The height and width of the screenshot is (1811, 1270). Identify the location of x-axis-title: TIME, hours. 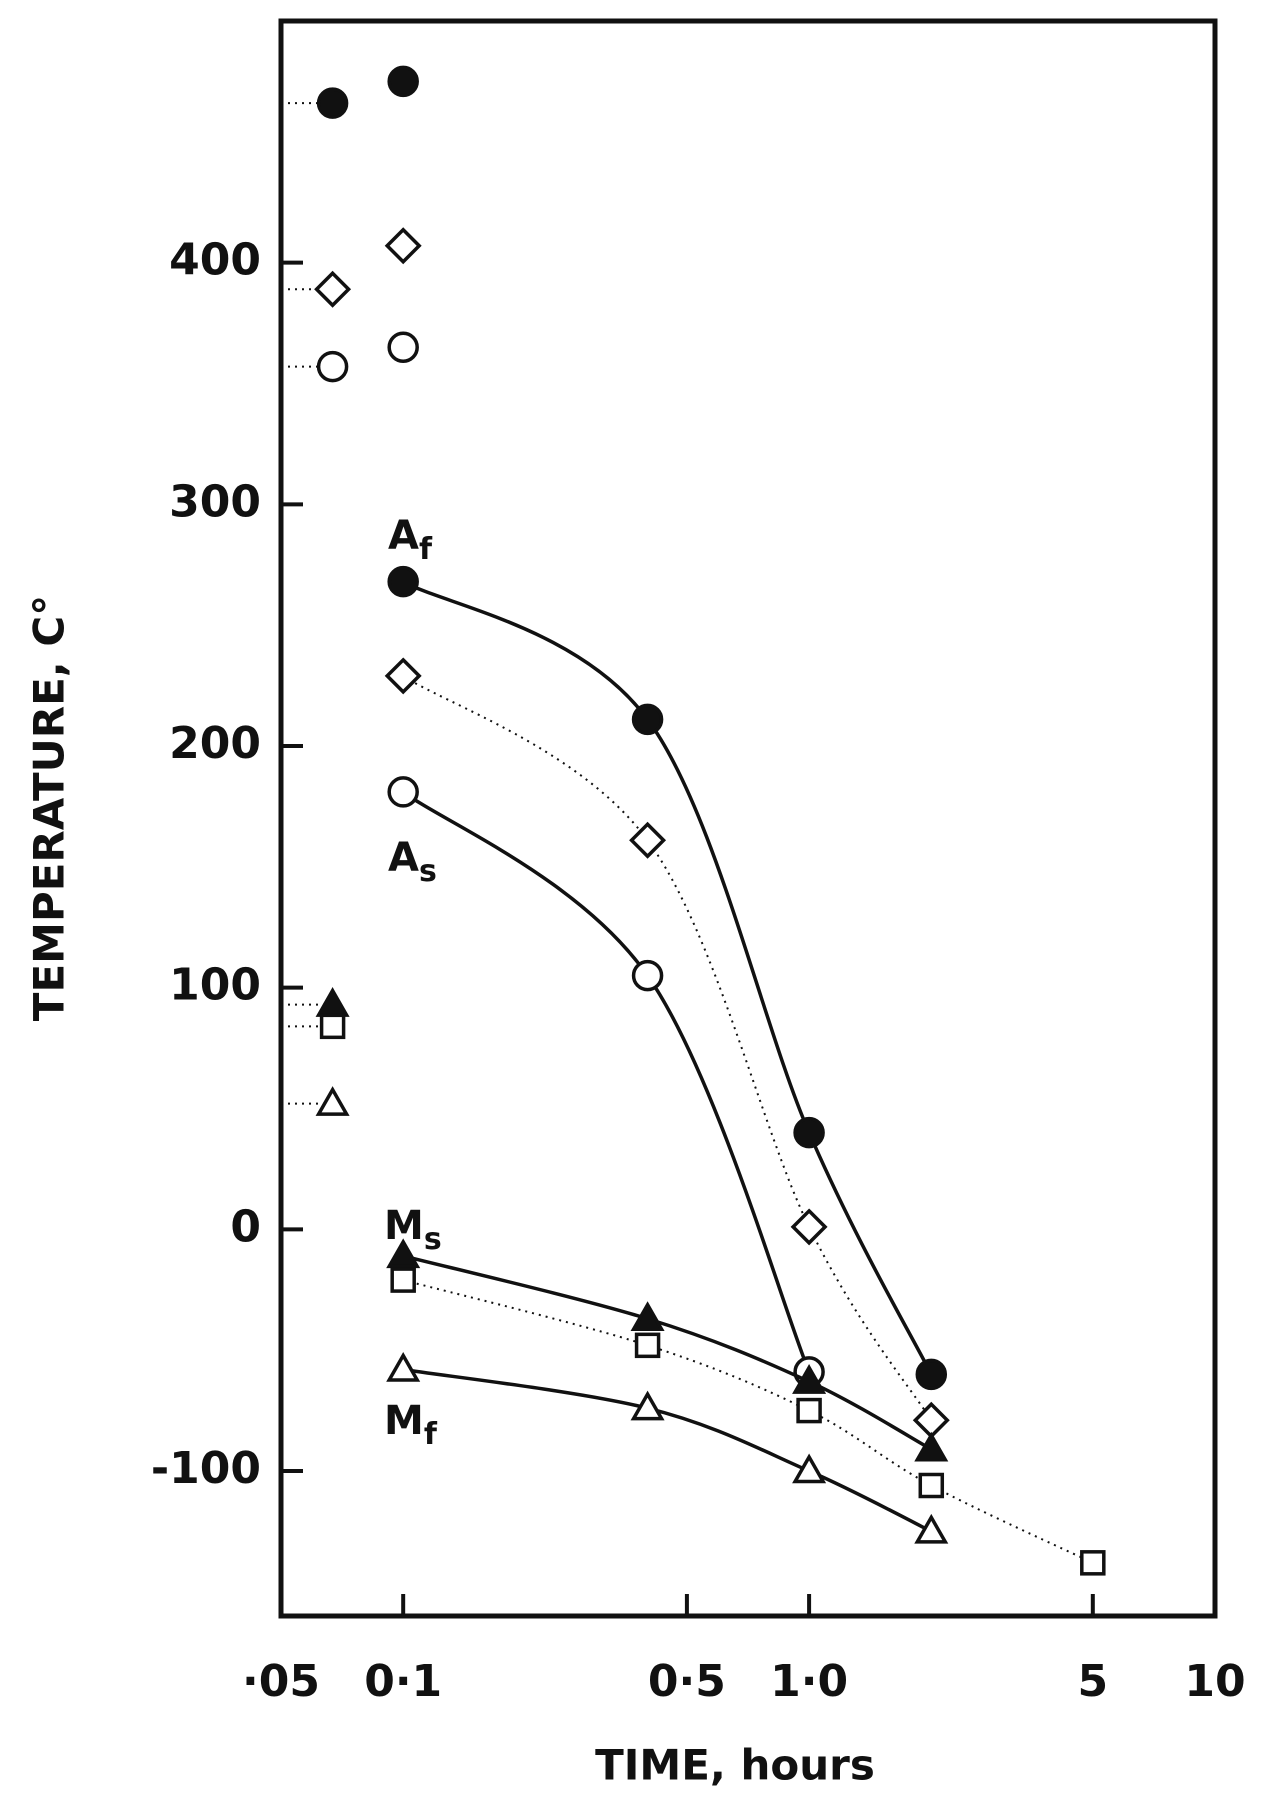
(735, 1765).